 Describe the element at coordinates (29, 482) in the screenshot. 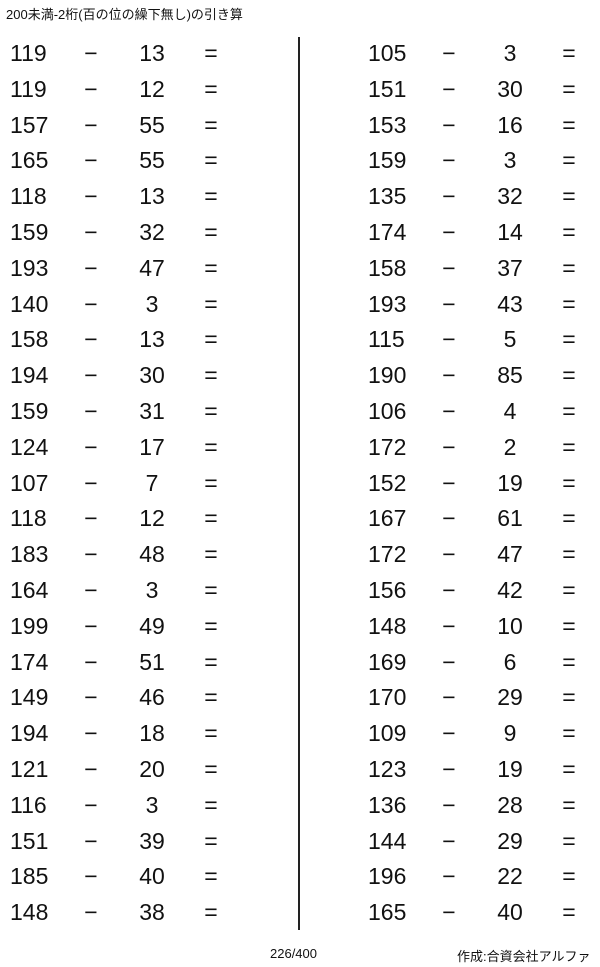

I see `minuend: 107` at that location.